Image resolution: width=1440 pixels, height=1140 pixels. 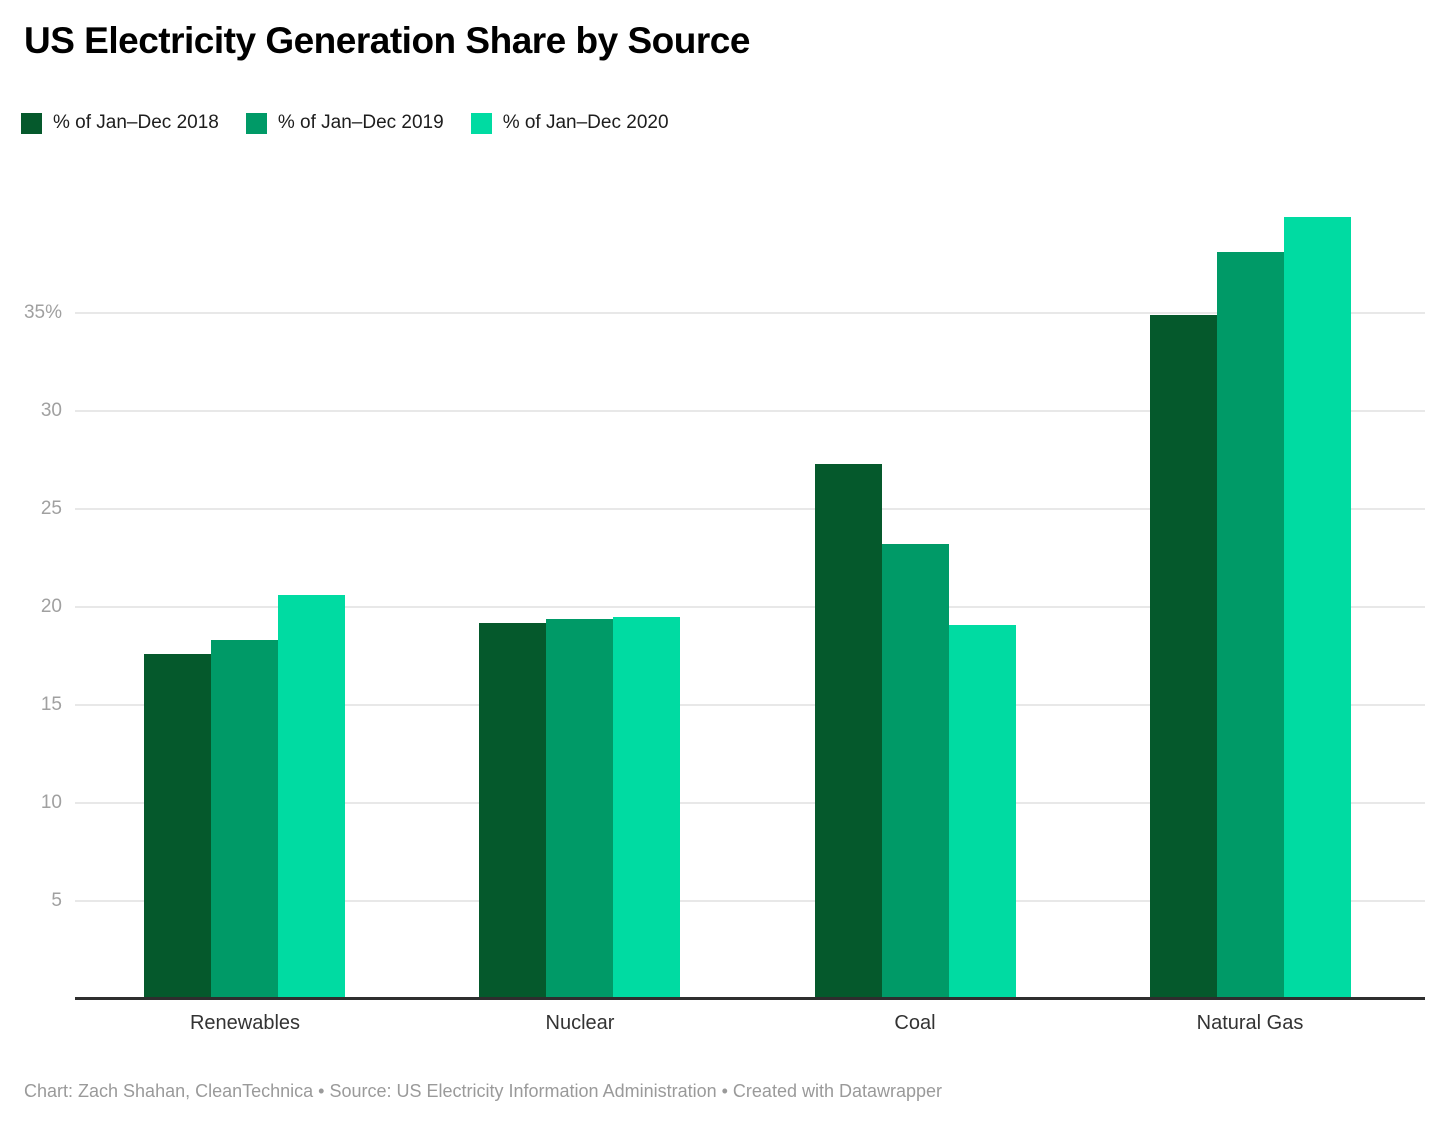 What do you see at coordinates (136, 122) in the screenshot?
I see `legend-label: % of Jan–Dec 2018` at bounding box center [136, 122].